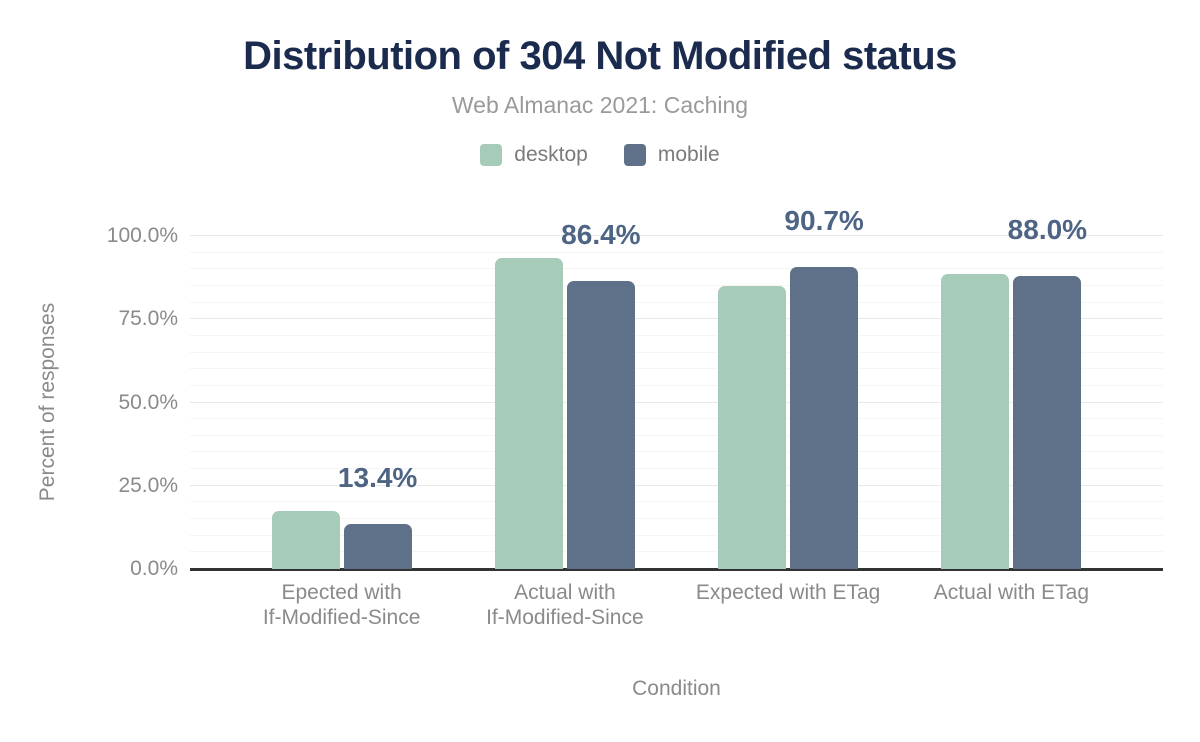 This screenshot has height=742, width=1200. I want to click on bar-value-label: 88.0%, so click(1047, 229).